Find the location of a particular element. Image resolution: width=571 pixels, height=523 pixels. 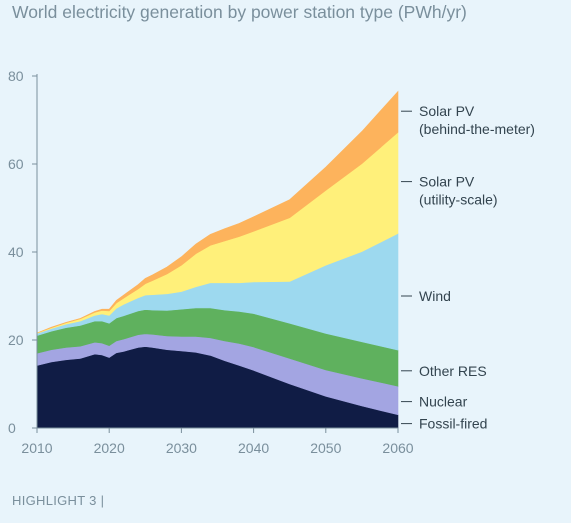

footer-highlight: HIGHLIGHT 3 | is located at coordinates (58, 500).